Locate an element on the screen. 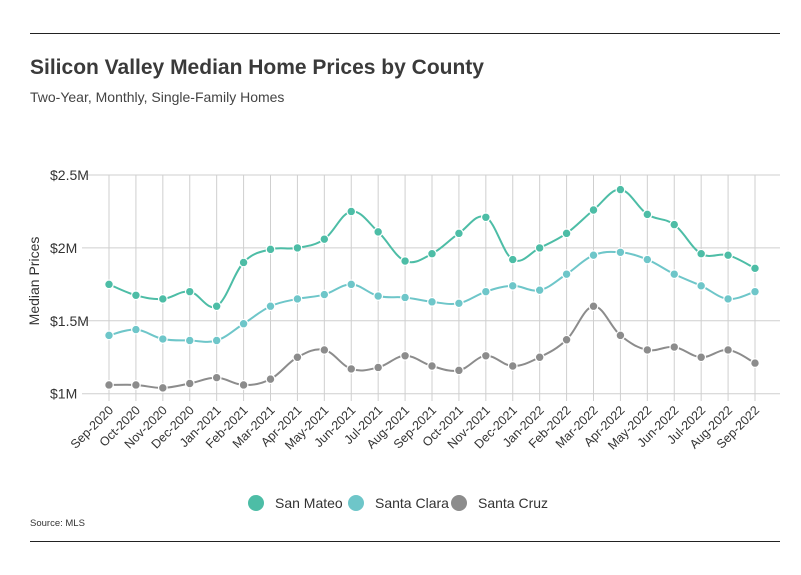  legend-label: San Mateo is located at coordinates (309, 503).